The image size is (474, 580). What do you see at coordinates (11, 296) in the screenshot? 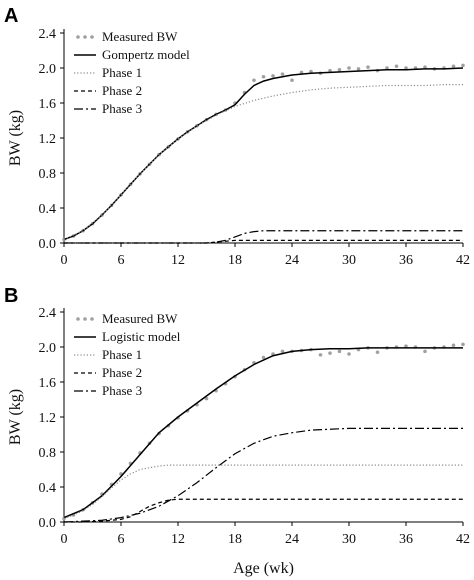
I see `panel-label: B` at bounding box center [11, 296].